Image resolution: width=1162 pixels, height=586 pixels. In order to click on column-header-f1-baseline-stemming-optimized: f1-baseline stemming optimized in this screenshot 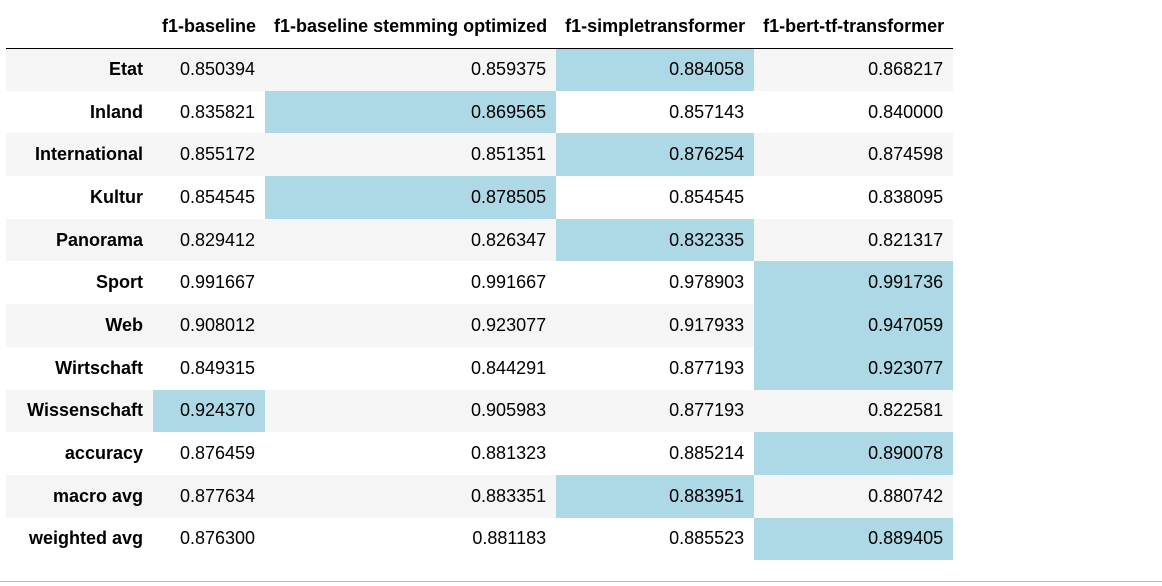, I will do `click(411, 27)`.